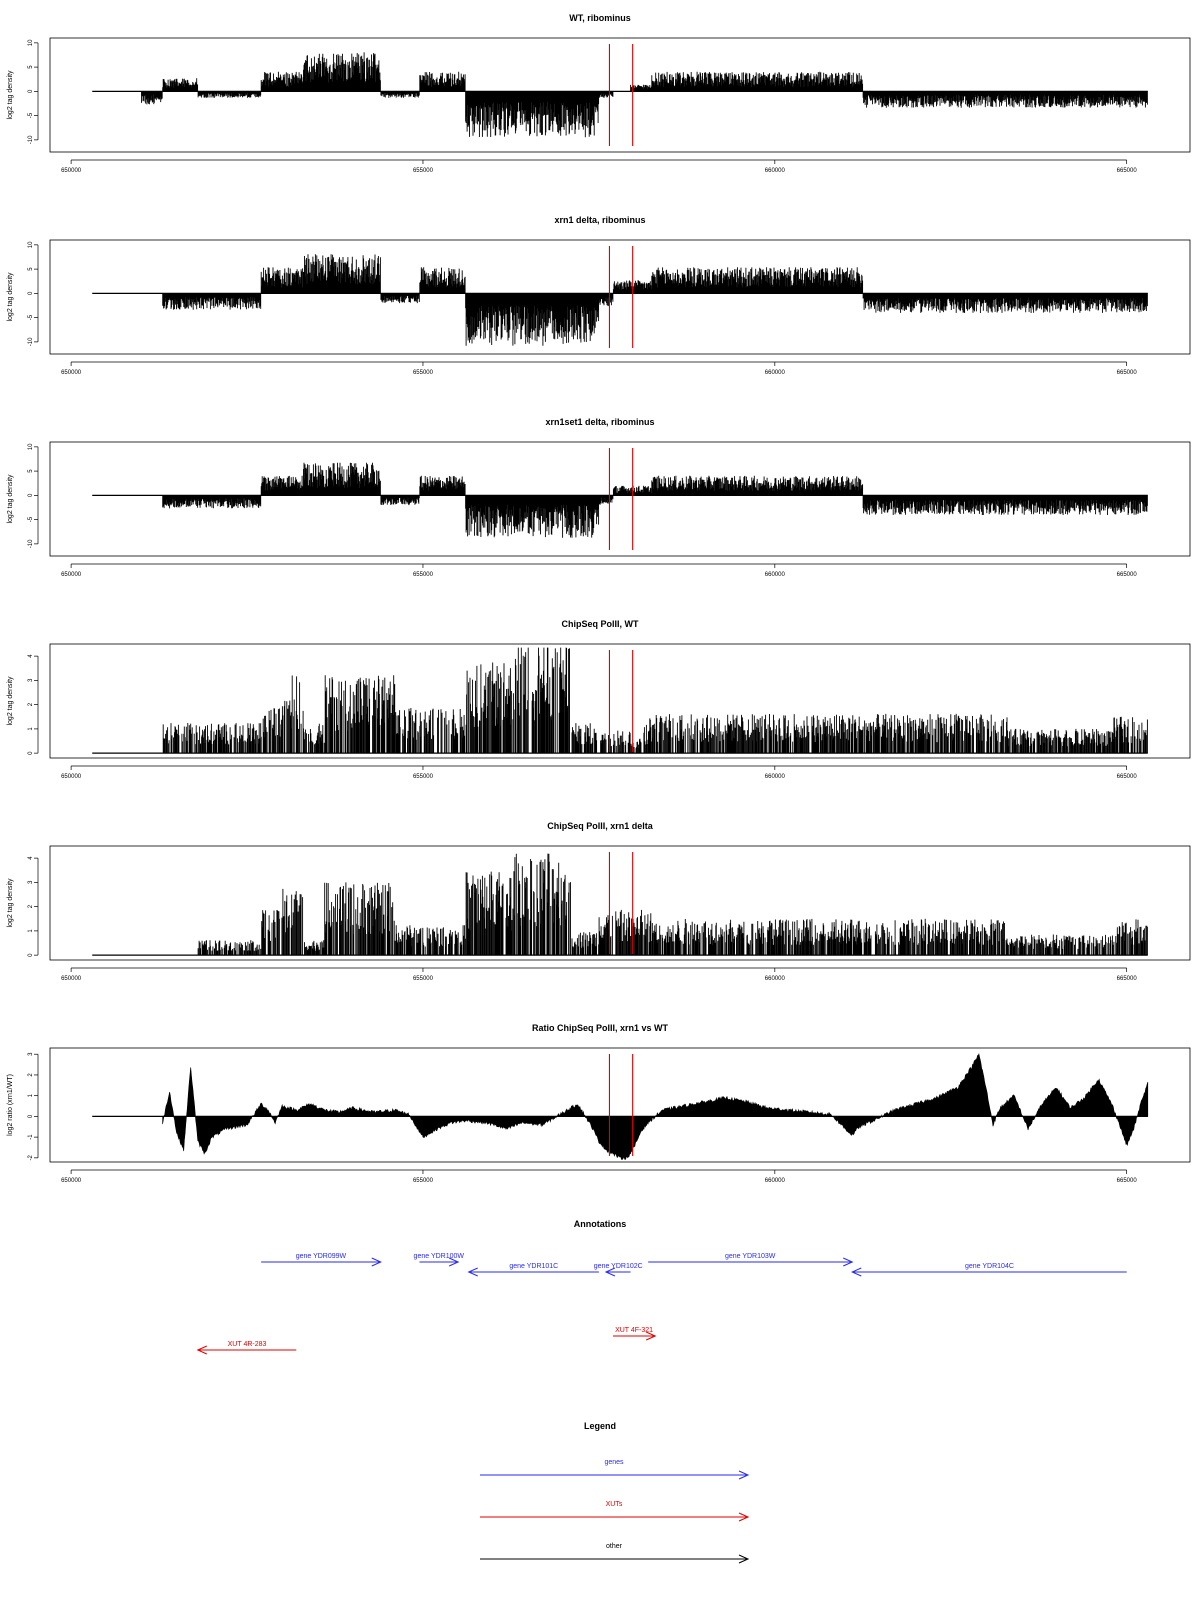  Describe the element at coordinates (615, 1559) in the screenshot. I see `legend-arrow-other` at that location.